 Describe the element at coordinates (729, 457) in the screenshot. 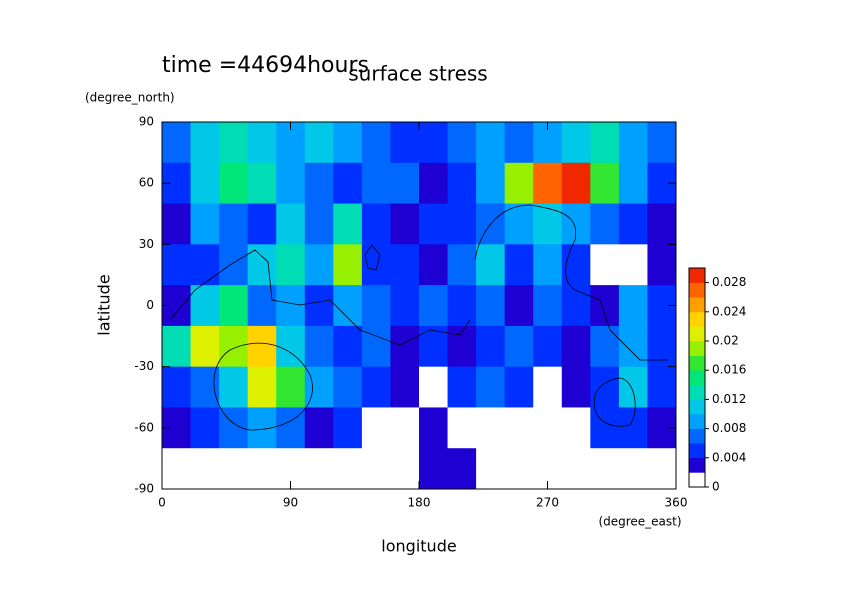

I see `colorbar-tick-label: 0.004` at that location.